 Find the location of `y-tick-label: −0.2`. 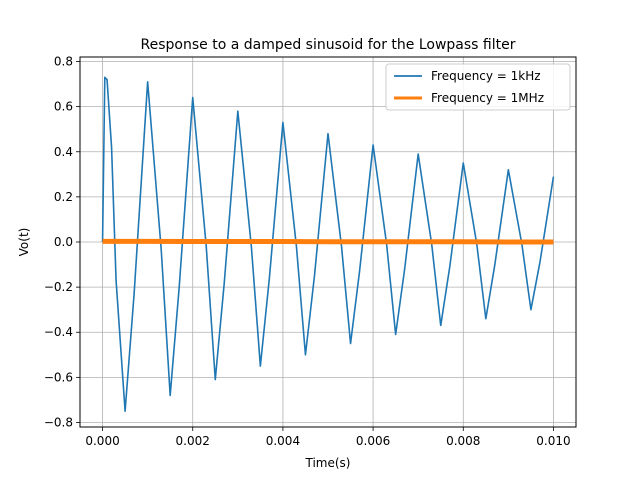

y-tick-label: −0.2 is located at coordinates (58, 287).